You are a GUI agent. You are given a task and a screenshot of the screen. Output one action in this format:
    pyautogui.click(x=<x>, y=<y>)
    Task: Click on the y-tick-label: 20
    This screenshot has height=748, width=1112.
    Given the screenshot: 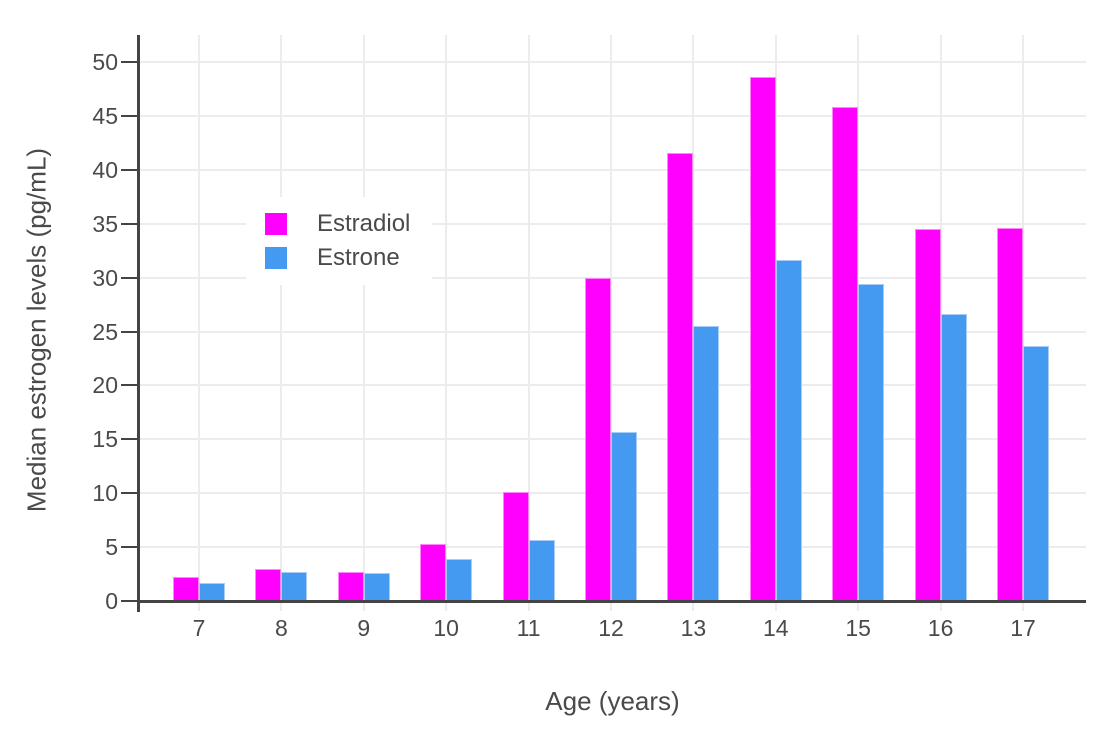 What is the action you would take?
    pyautogui.click(x=105, y=385)
    